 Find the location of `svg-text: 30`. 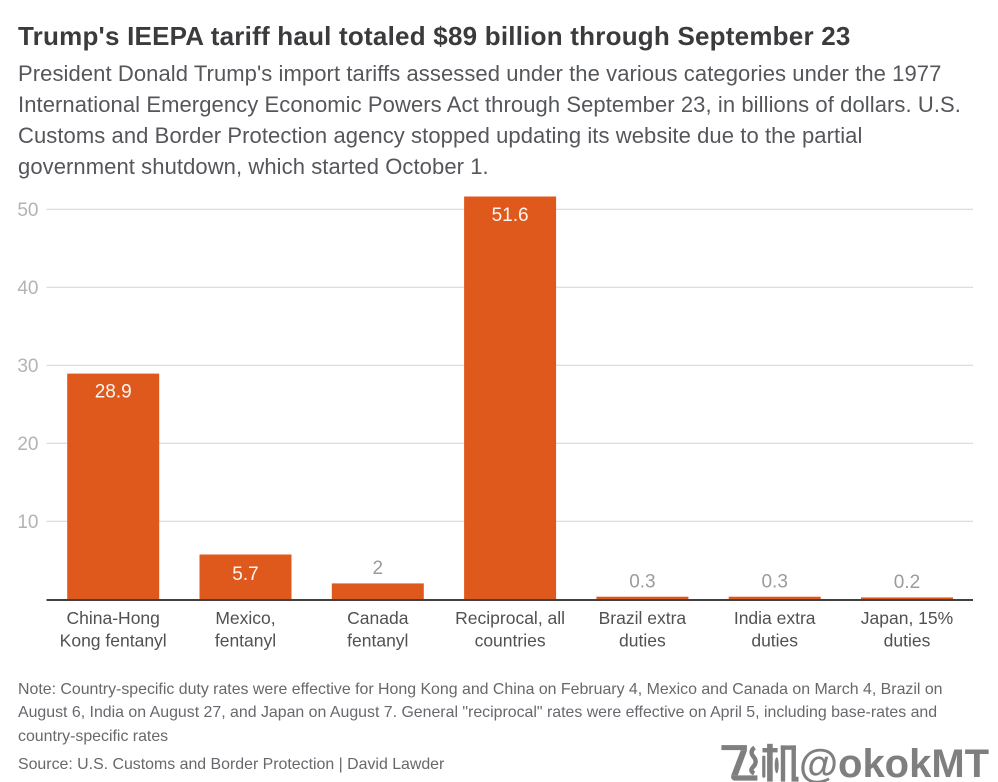

svg-text: 30 is located at coordinates (27, 366).